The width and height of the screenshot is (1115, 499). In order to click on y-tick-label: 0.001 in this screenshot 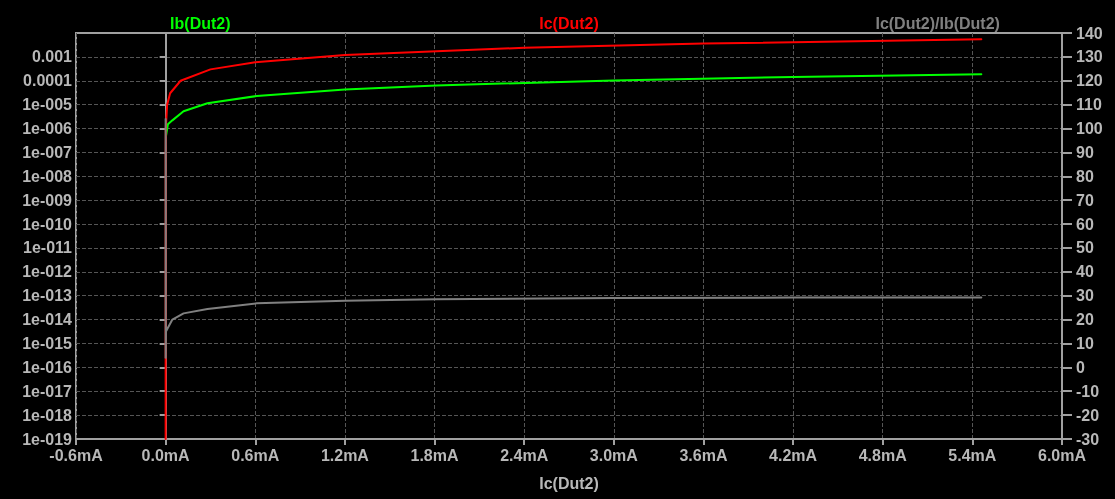, I will do `click(52, 57)`.